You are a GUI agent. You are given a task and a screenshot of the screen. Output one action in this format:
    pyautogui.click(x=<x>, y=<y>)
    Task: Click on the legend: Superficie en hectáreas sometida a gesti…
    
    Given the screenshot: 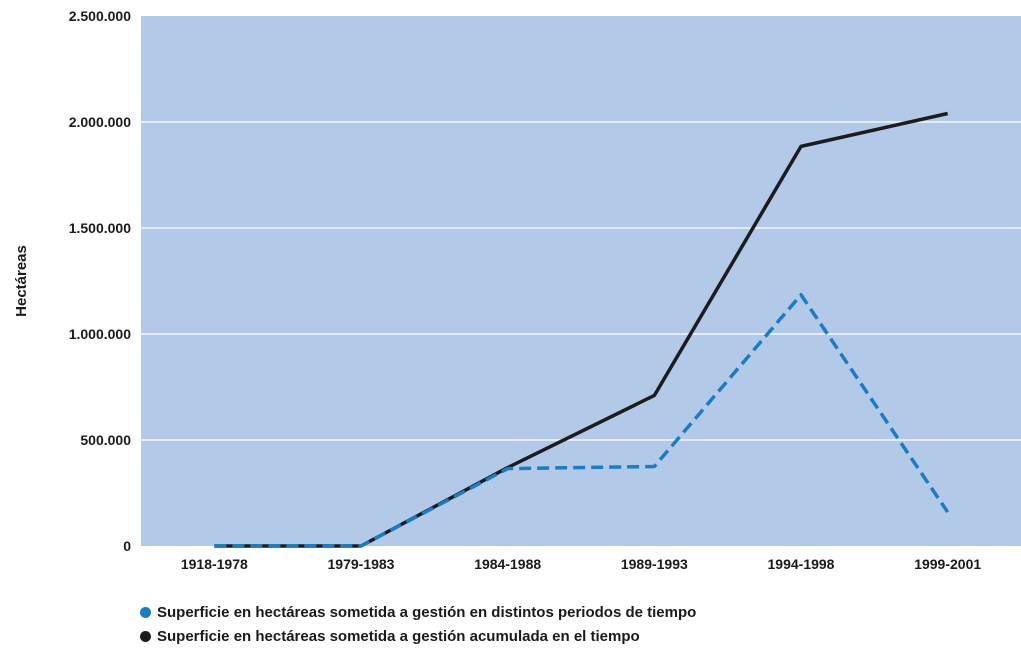 What is the action you would take?
    pyautogui.click(x=418, y=624)
    